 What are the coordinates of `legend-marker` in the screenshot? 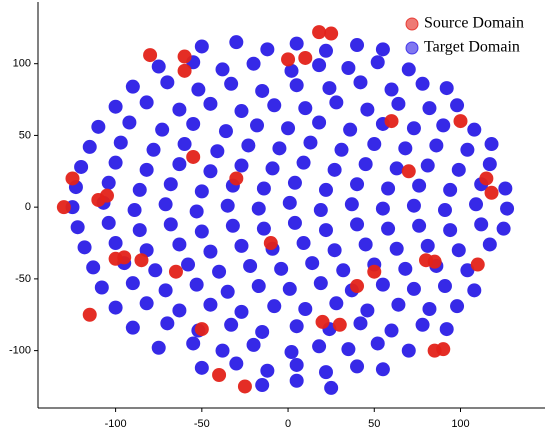 It's located at (412, 48).